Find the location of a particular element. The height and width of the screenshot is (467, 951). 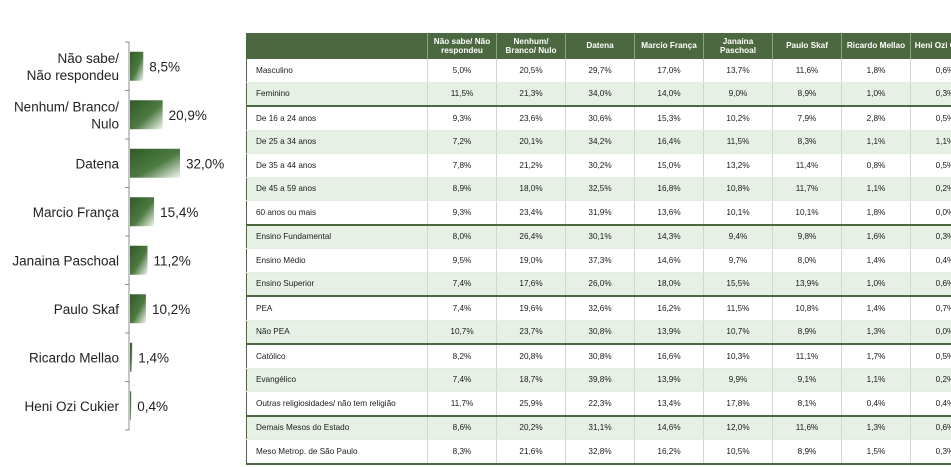

column-header: Datena is located at coordinates (600, 46).